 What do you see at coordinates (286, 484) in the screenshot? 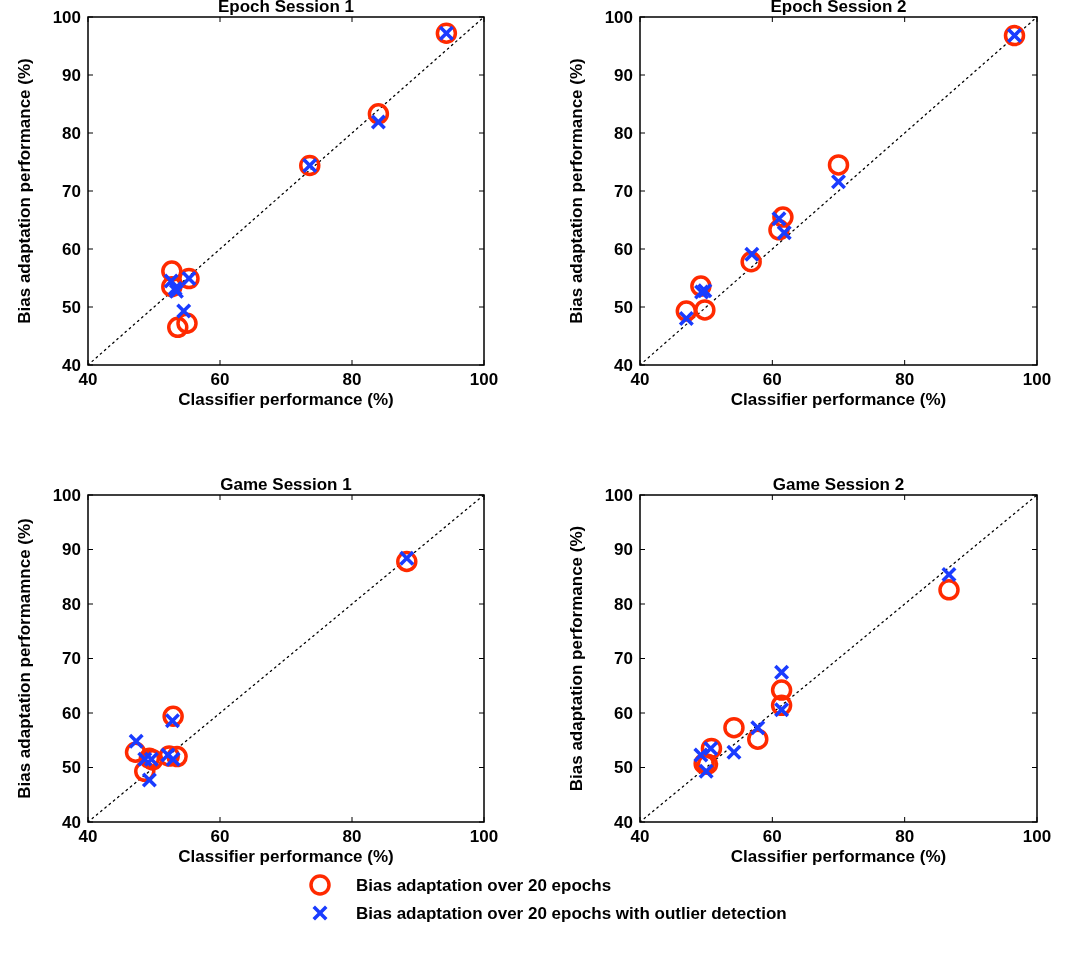
I see `chart-title: Game Session 1` at bounding box center [286, 484].